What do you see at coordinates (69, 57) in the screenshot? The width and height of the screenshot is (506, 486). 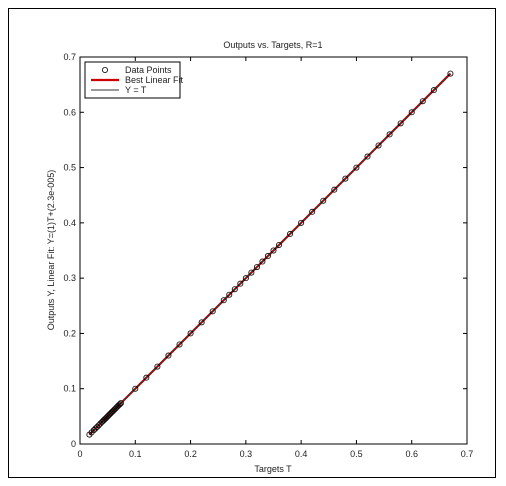 I see `y-tick-label: 0.7` at bounding box center [69, 57].